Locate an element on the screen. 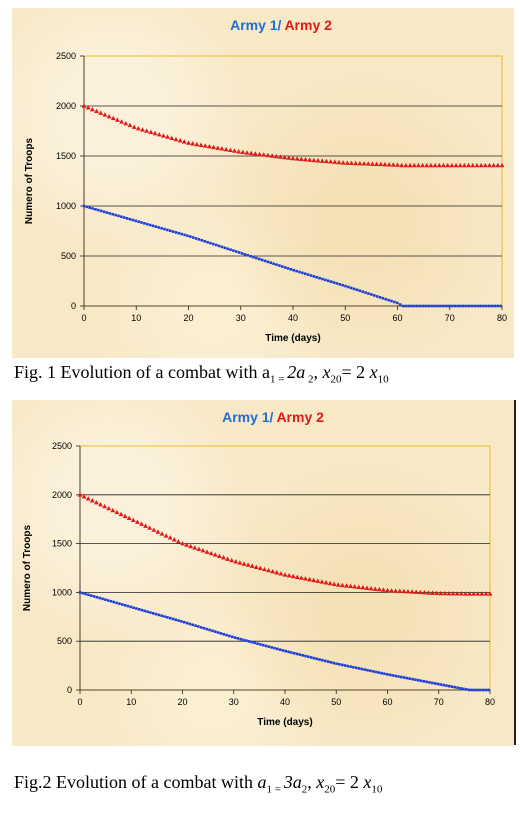 This screenshot has width=520, height=813. caption-2-prefix: Fig.2 Evolution of a combat with is located at coordinates (136, 782).